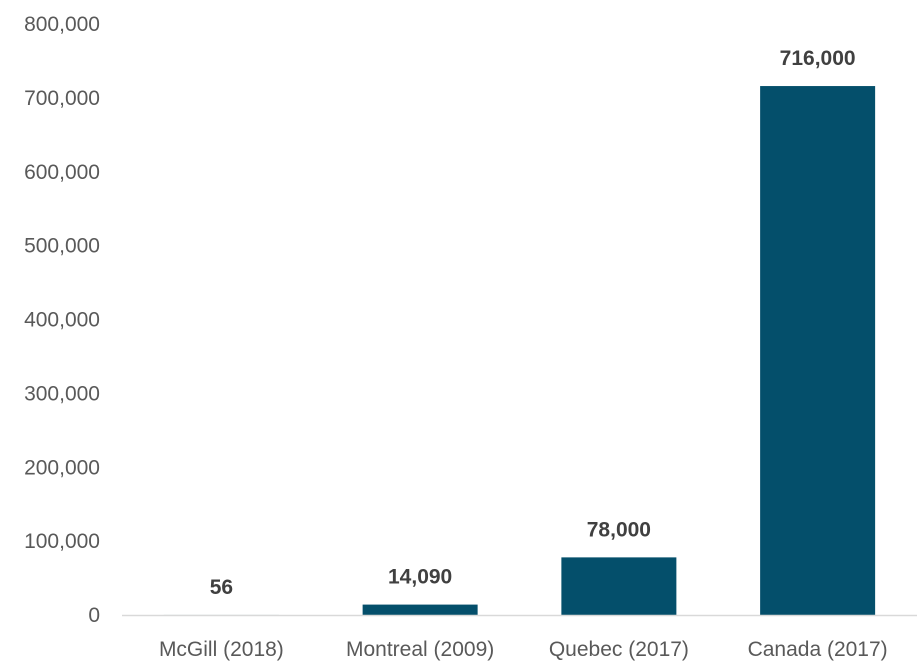 Image resolution: width=917 pixels, height=662 pixels. Describe the element at coordinates (62, 172) in the screenshot. I see `y-tick-label: 600,000` at that location.